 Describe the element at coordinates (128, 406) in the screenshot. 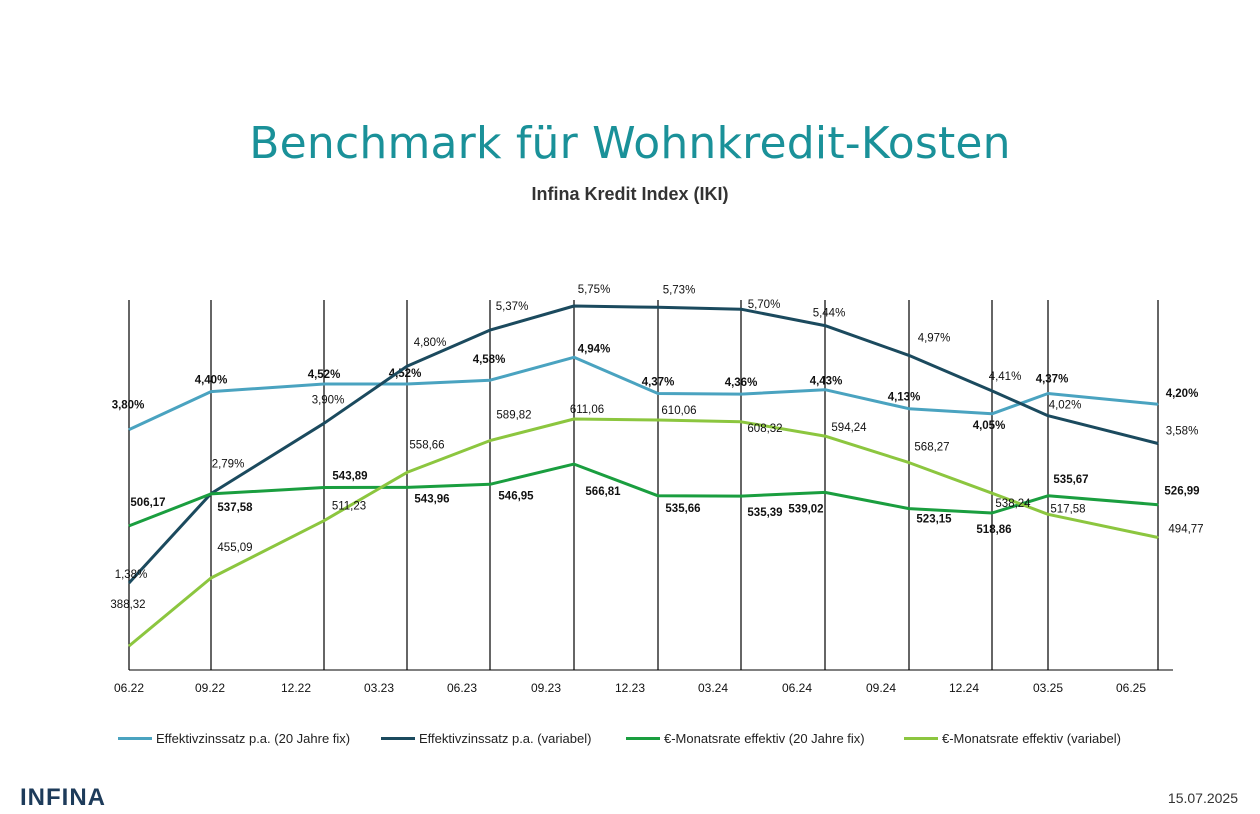

I see `data-label-0-0: 3,80%` at that location.